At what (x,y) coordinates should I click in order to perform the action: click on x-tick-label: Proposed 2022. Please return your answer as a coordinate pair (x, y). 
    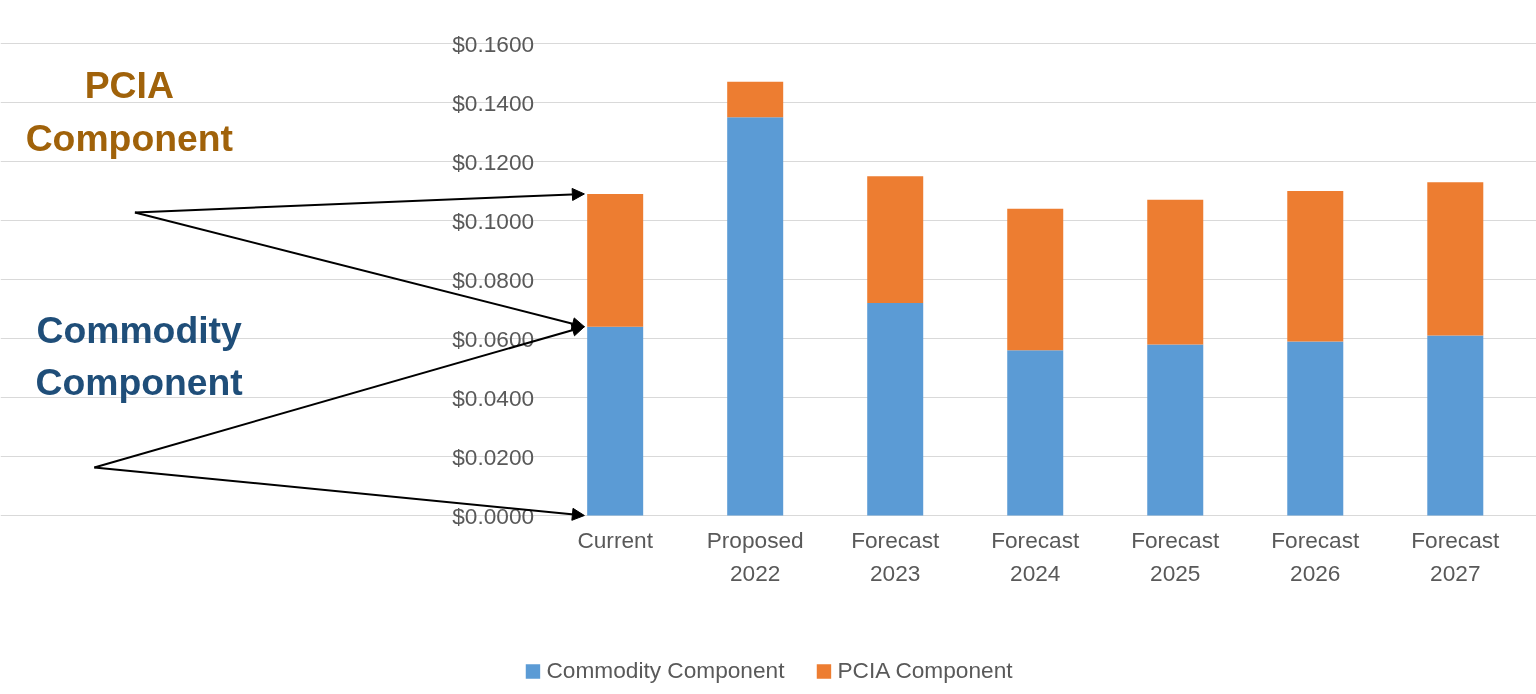
    Looking at the image, I should click on (755, 556).